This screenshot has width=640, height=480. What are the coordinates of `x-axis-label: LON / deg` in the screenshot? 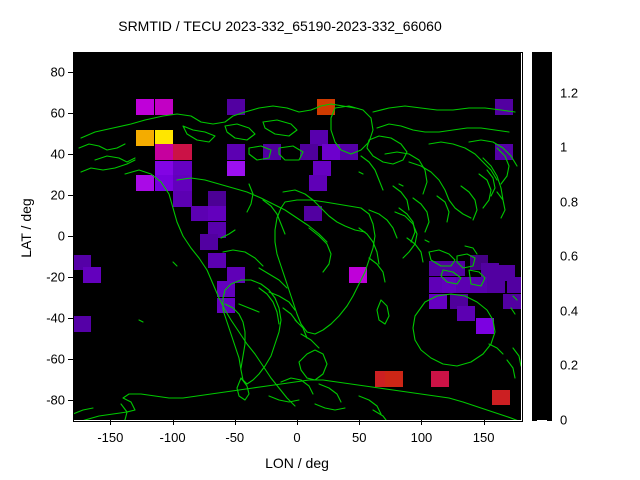 It's located at (297, 463).